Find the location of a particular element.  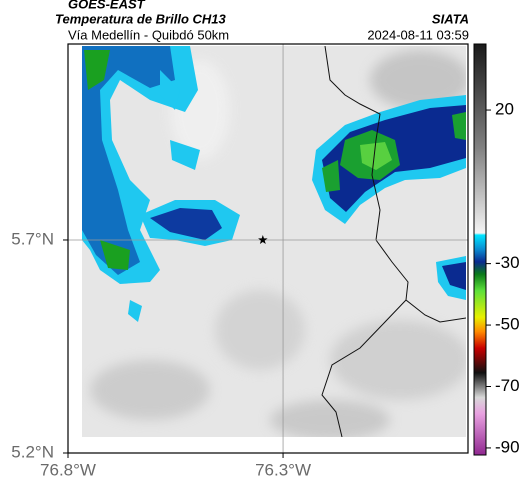

y-tick-label: 5.7°N is located at coordinates (32, 238).